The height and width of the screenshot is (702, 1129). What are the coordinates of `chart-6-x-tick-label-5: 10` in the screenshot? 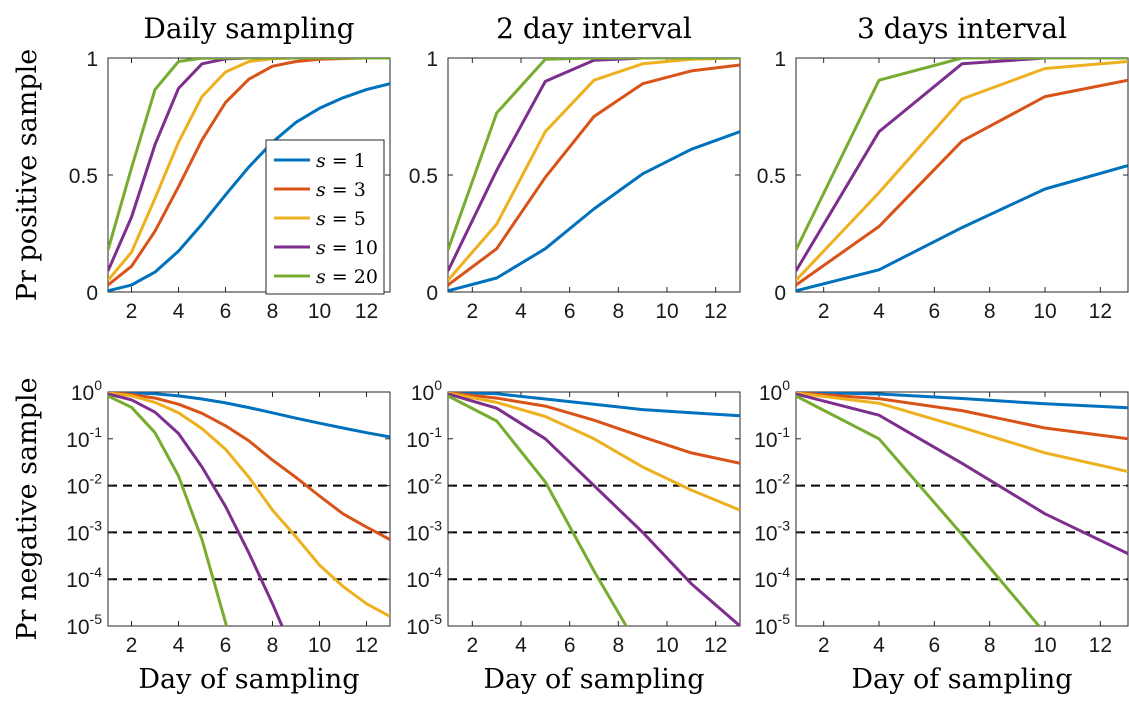 It's located at (1044, 645).